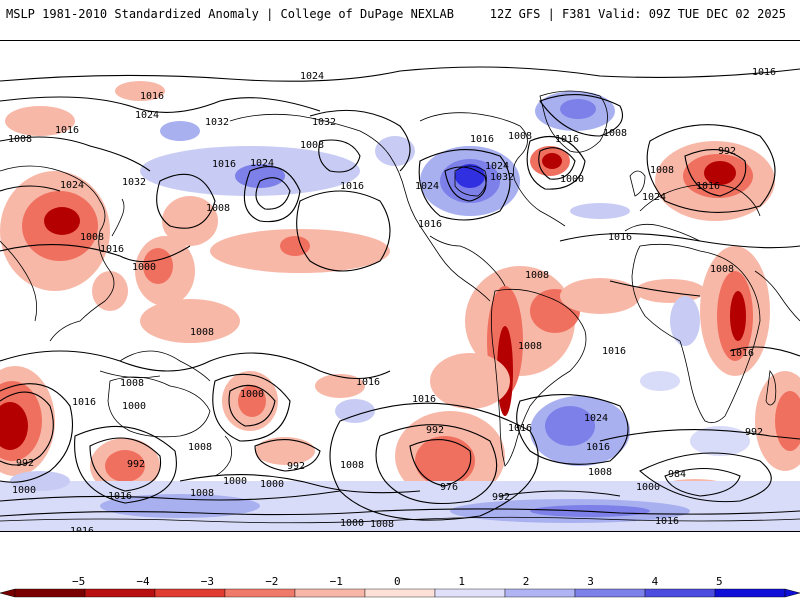 The height and width of the screenshot is (604, 800). Describe the element at coordinates (792, 593) in the screenshot. I see `colorbar-right-arrow` at that location.